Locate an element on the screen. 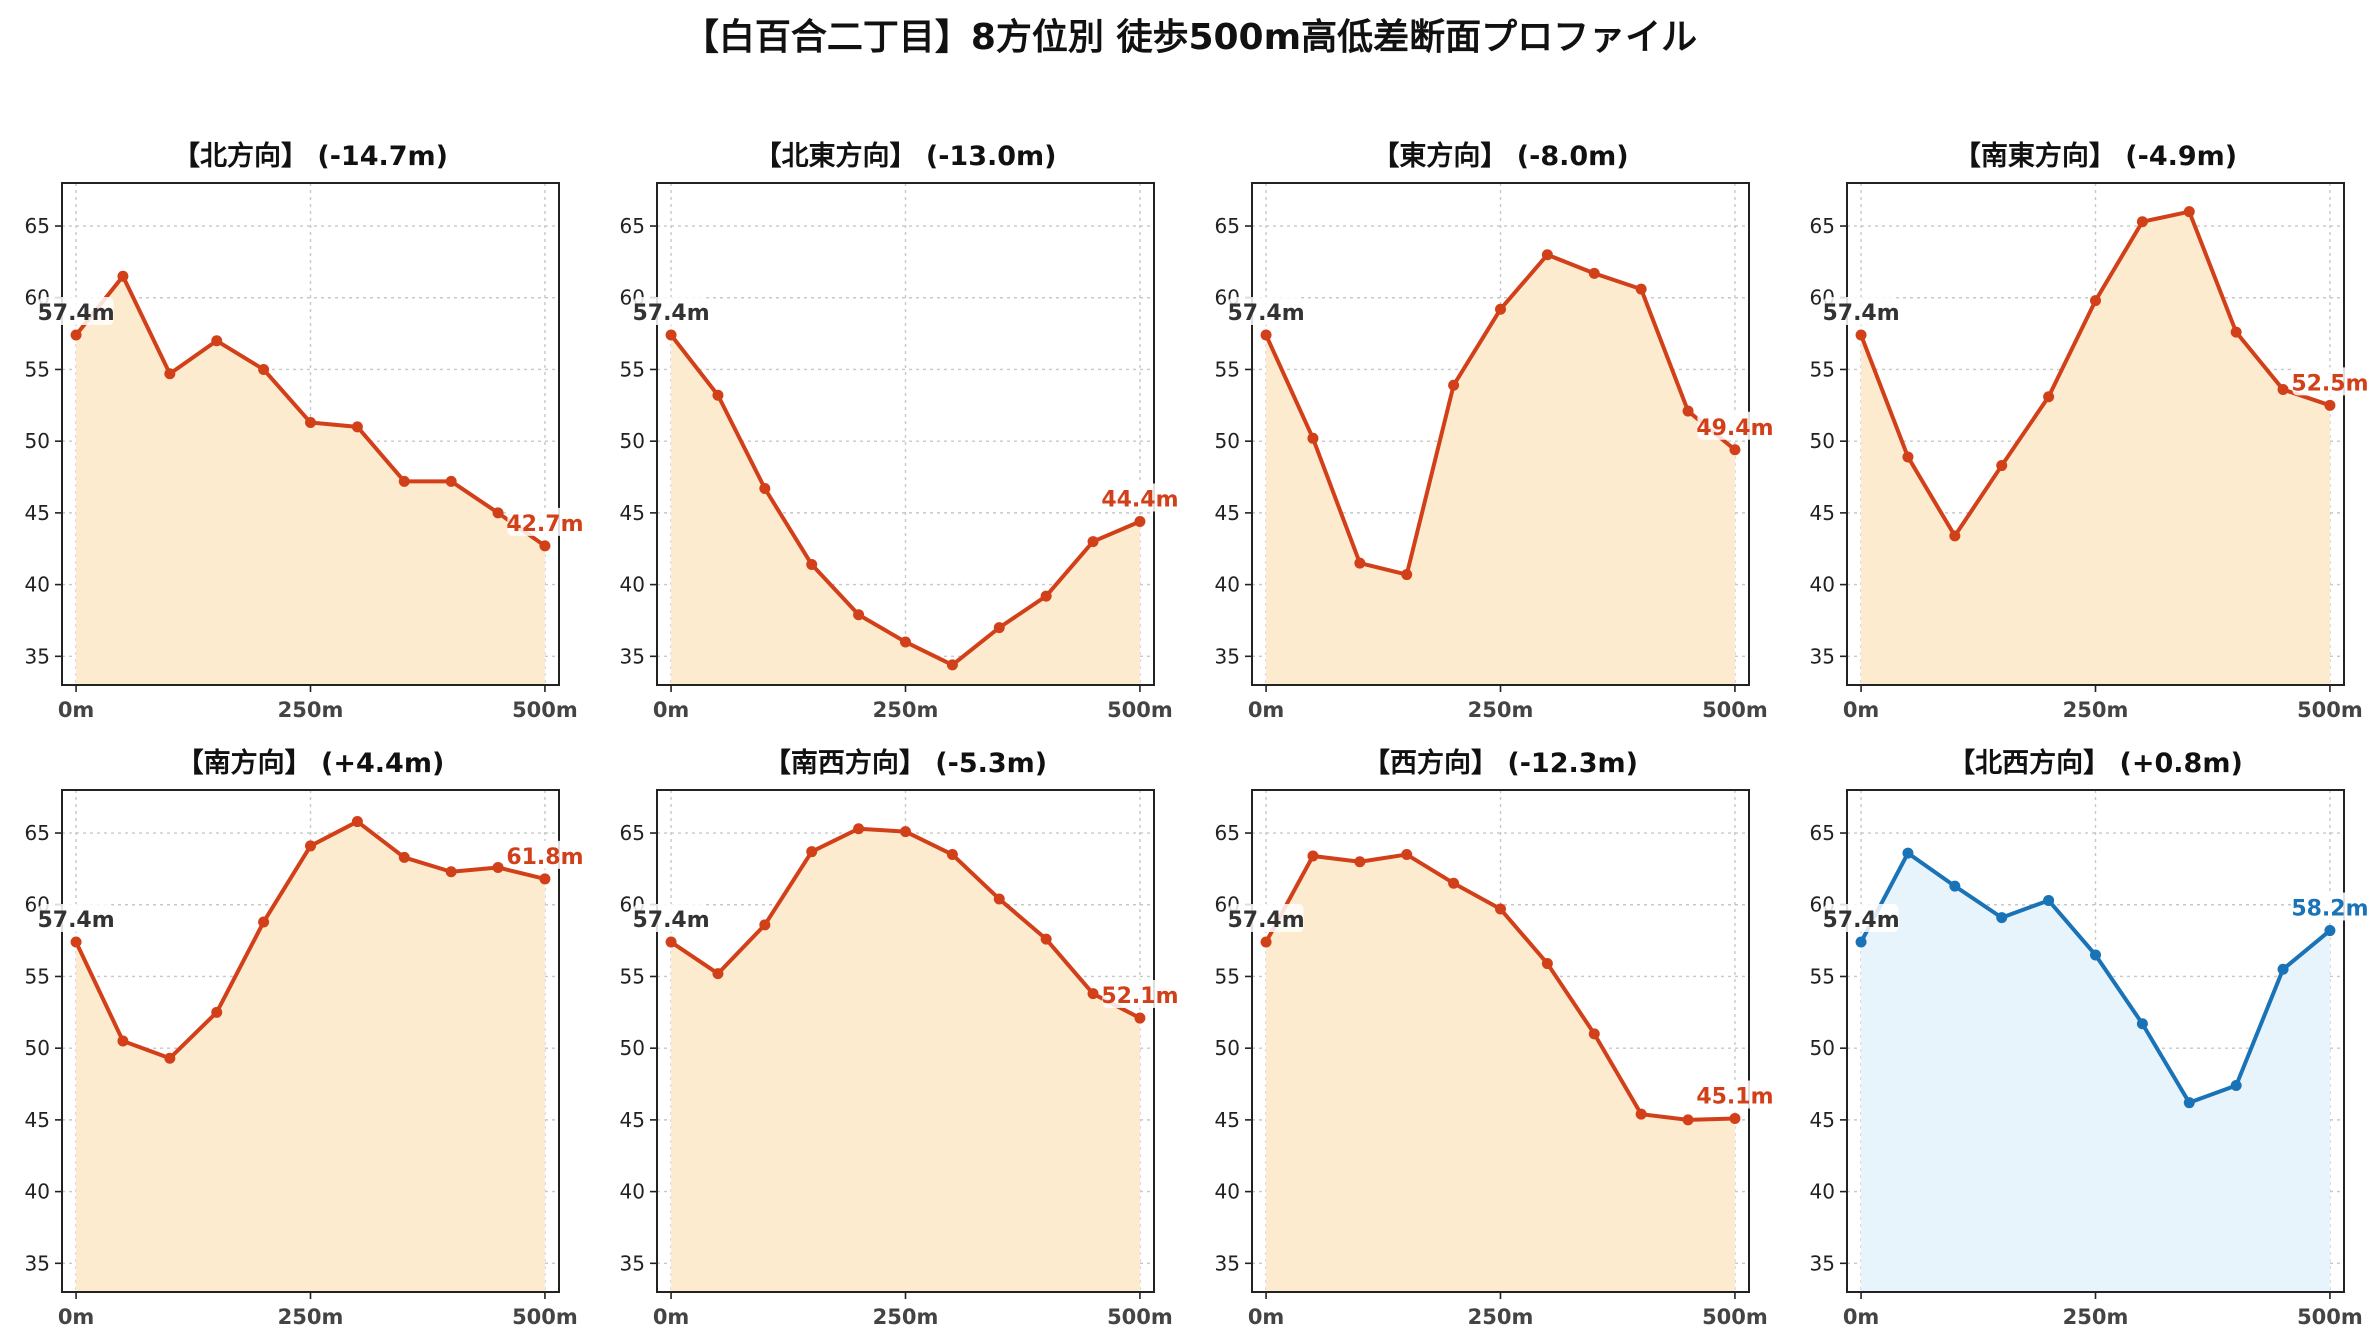 Image resolution: width=2380 pixels, height=1340 pixels. subplot-title: 【南西方向】 (-5.3m) is located at coordinates (905, 763).